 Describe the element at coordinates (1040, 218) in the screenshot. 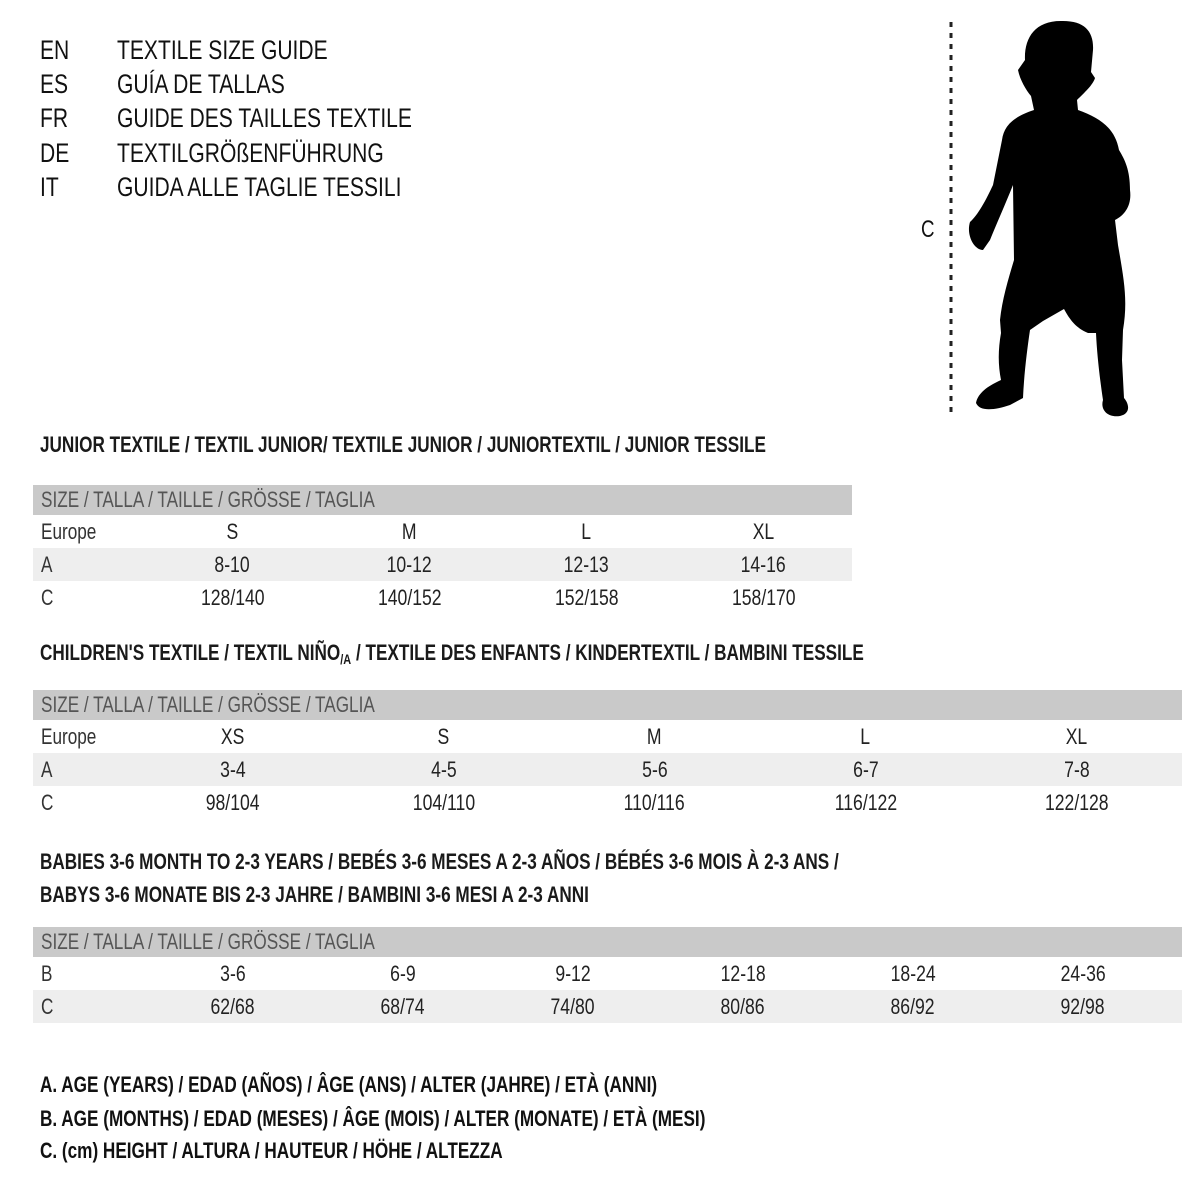

I see `child-silhouette-icon` at that location.